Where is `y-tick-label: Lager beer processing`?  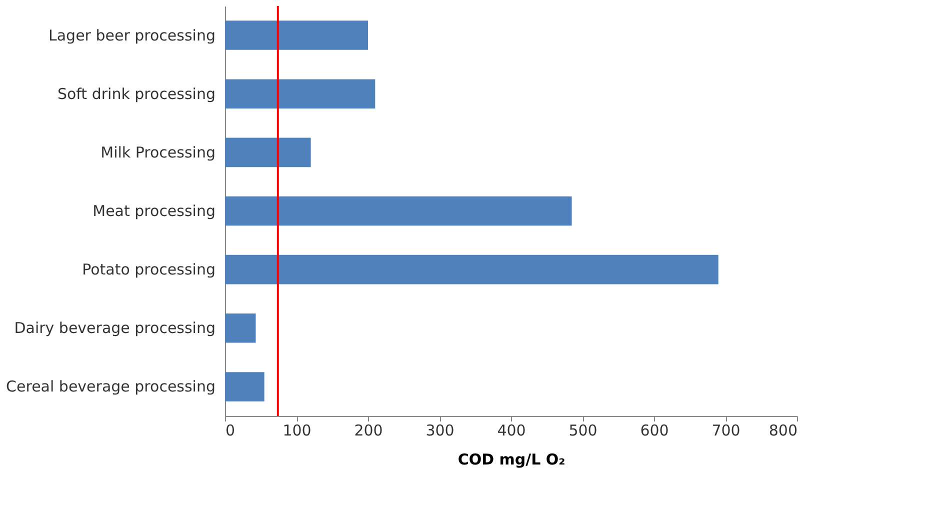 y-tick-label: Lager beer processing is located at coordinates (132, 35).